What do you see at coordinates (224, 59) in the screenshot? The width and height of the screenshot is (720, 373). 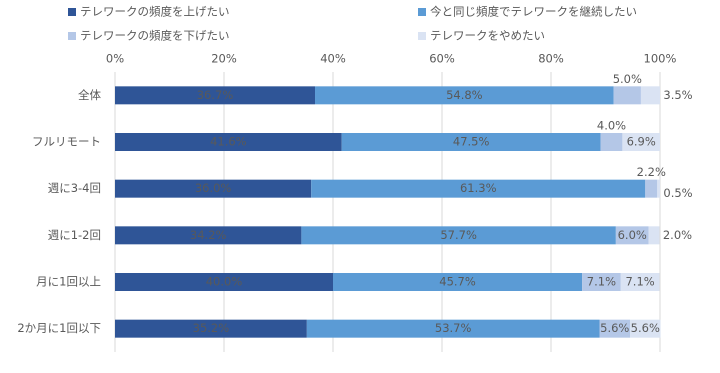 I see `x-tick-label: 20%` at bounding box center [224, 59].